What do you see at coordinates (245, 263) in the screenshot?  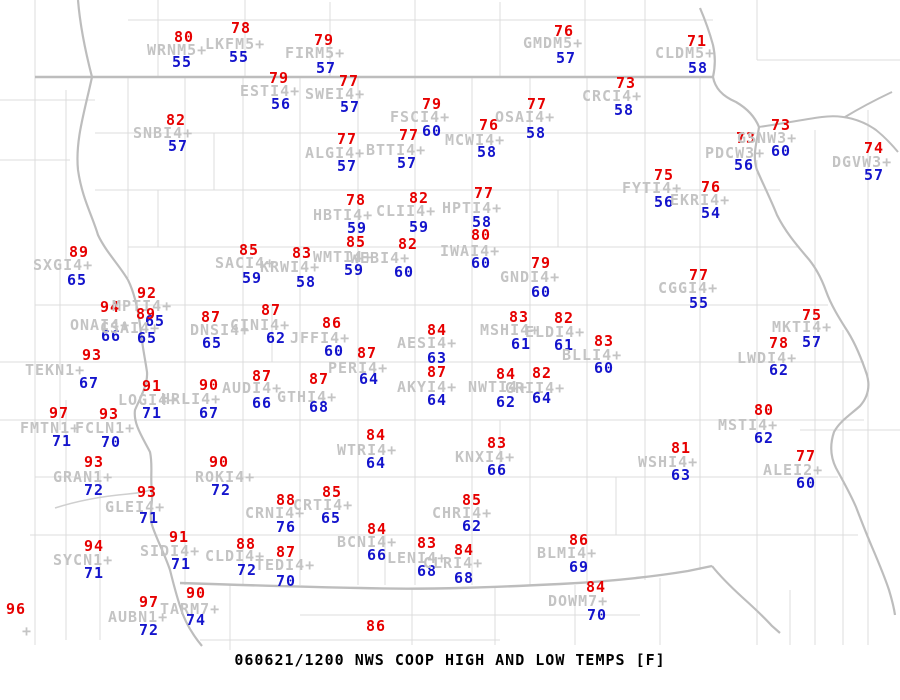 I see `station-id-label: SACI4+` at bounding box center [245, 263].